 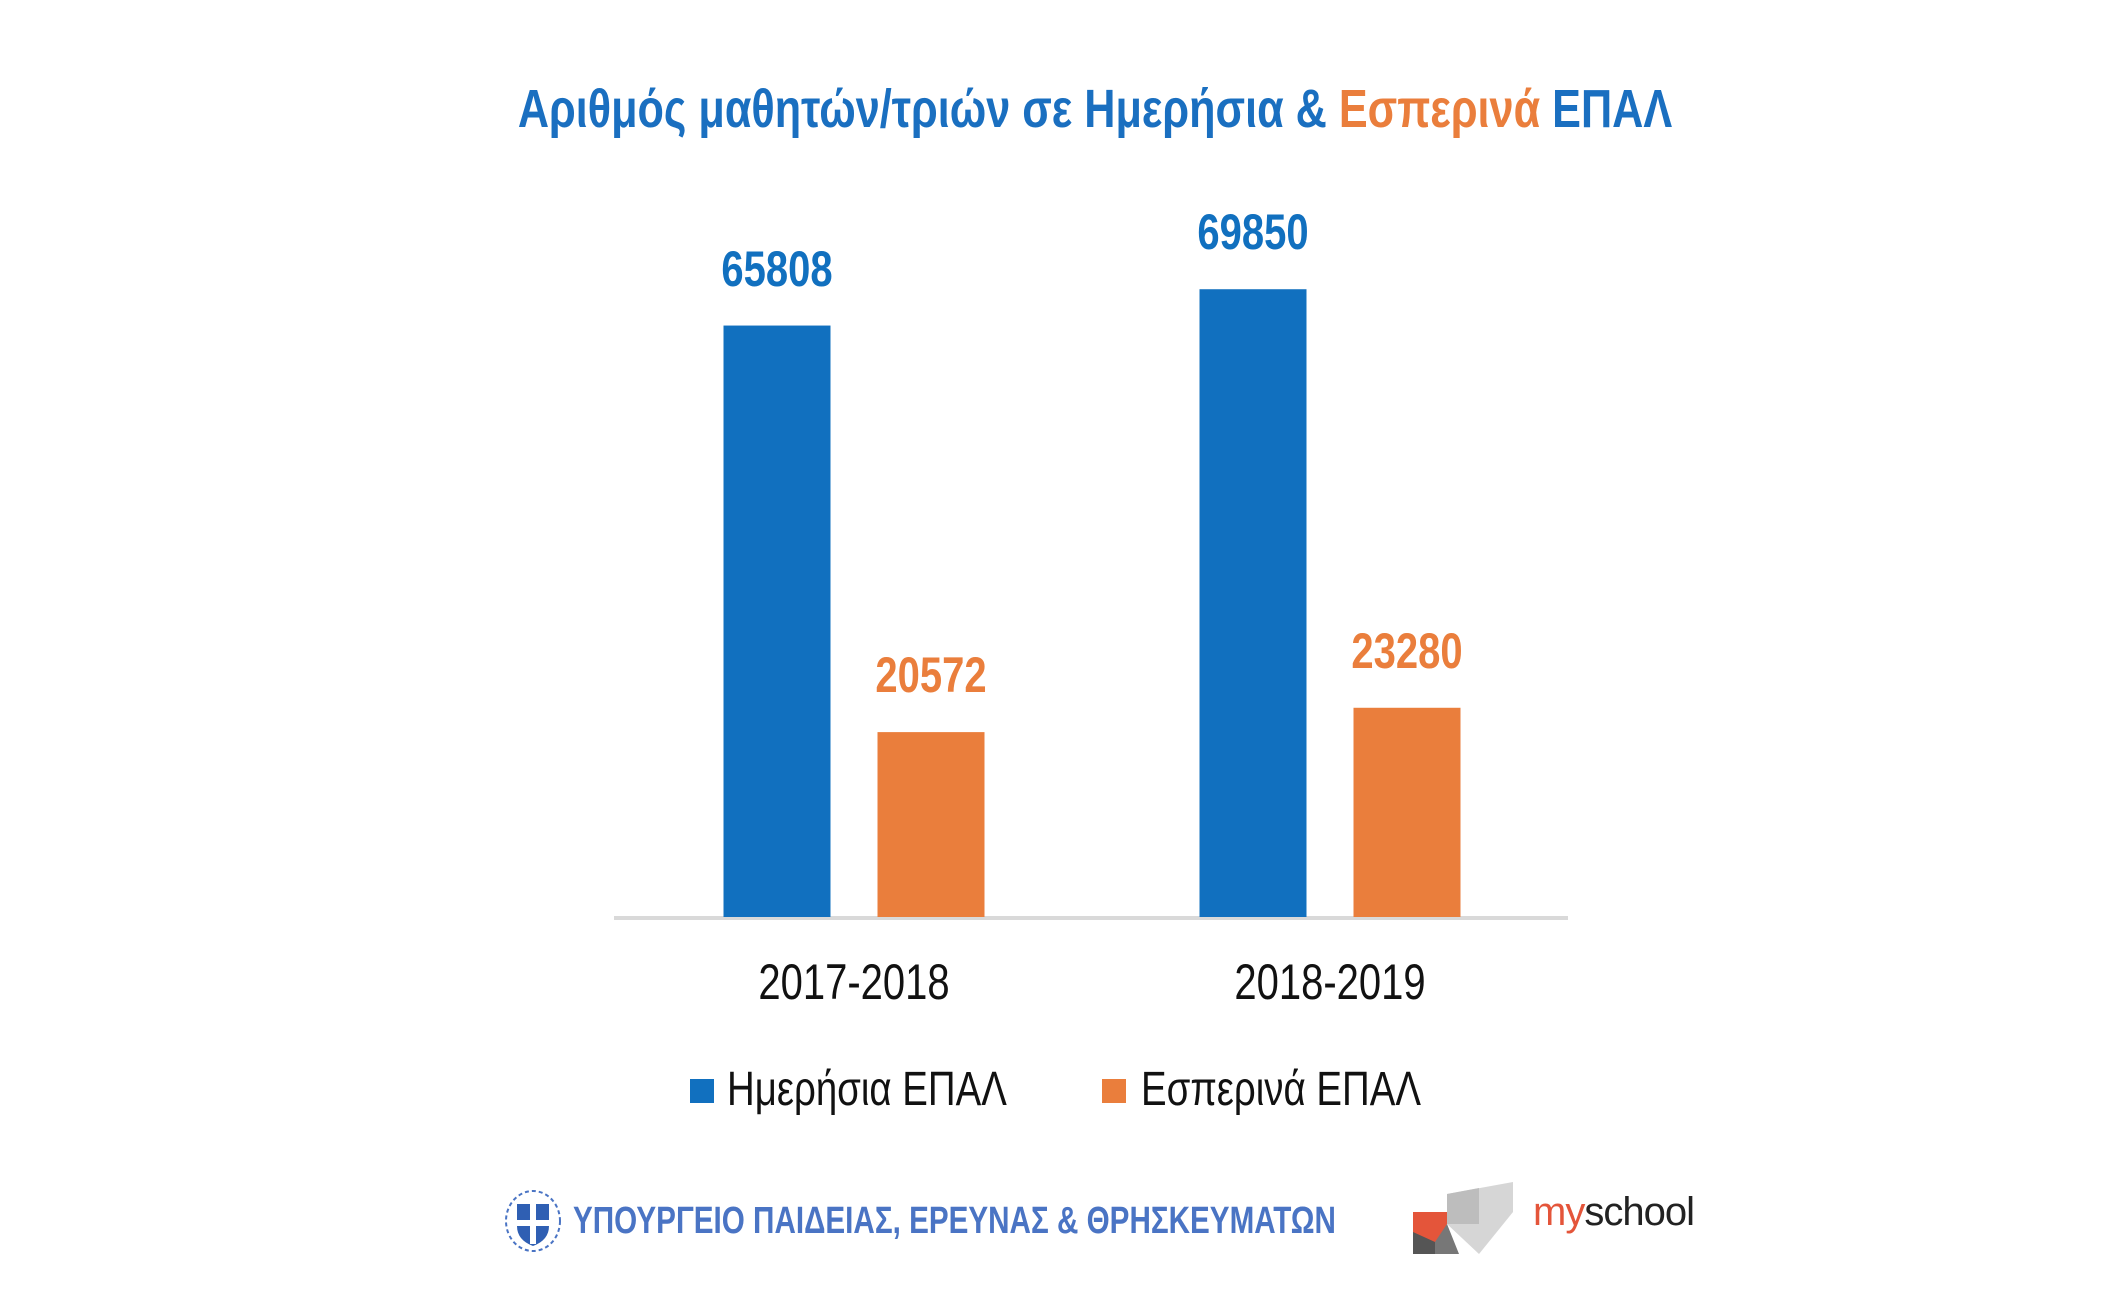 What do you see at coordinates (1253, 232) in the screenshot?
I see `data-label-day-2018-2019: 69850` at bounding box center [1253, 232].